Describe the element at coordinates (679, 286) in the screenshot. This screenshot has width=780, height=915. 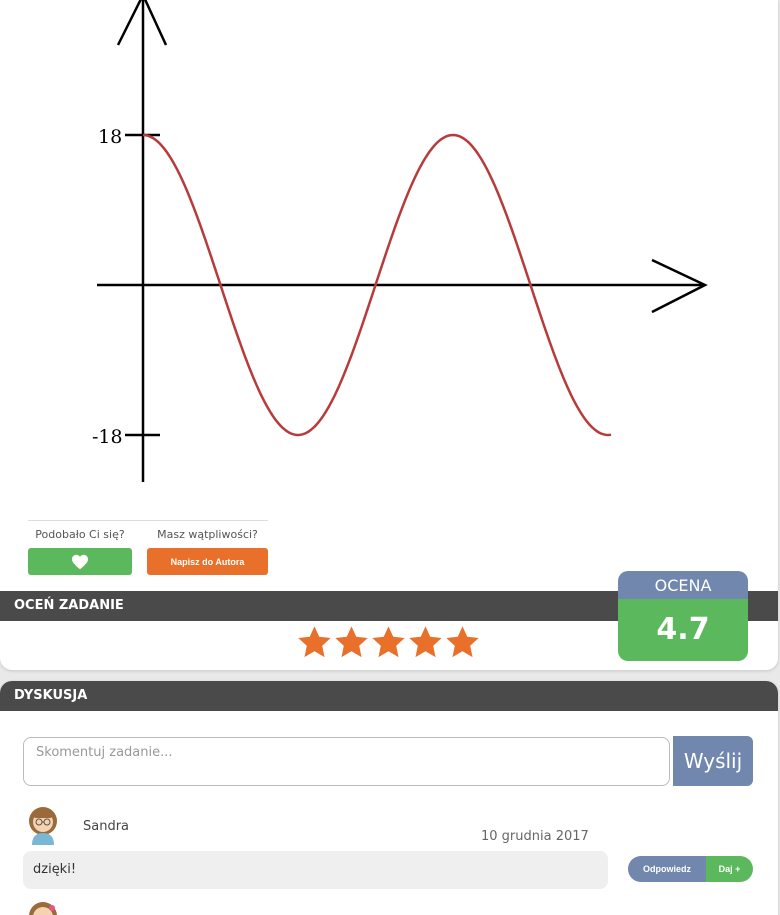
I see `x-axis-arrow` at that location.